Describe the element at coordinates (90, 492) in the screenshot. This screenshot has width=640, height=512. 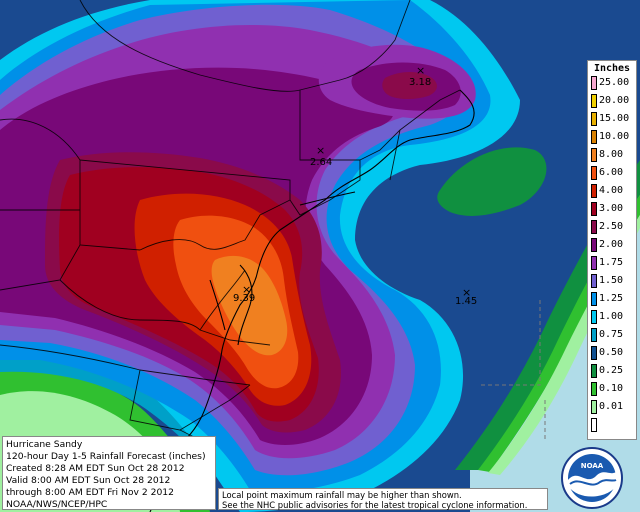
I see `valid-end: through 8:00 AM EDT Fri Nov 2 2012` at that location.